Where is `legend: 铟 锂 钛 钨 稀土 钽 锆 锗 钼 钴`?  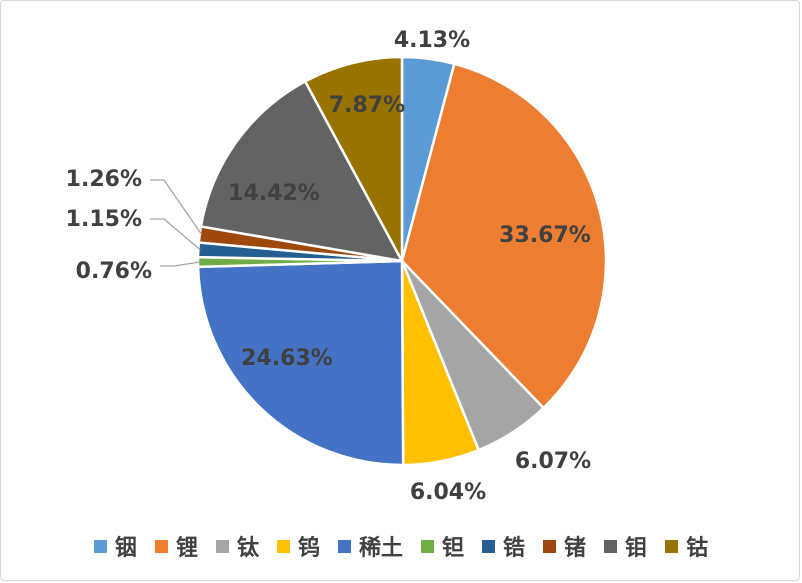 legend: 铟 锂 钛 钨 稀土 钽 锆 锗 钼 钴 is located at coordinates (401, 546).